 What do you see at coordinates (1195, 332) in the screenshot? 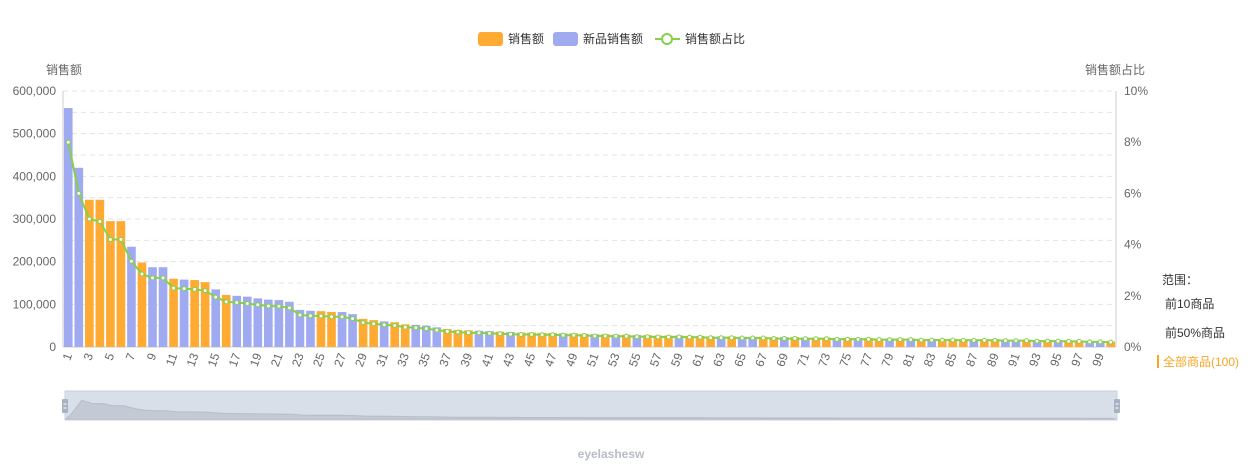
I see `range-option-top50: 前50%商品` at bounding box center [1195, 332].